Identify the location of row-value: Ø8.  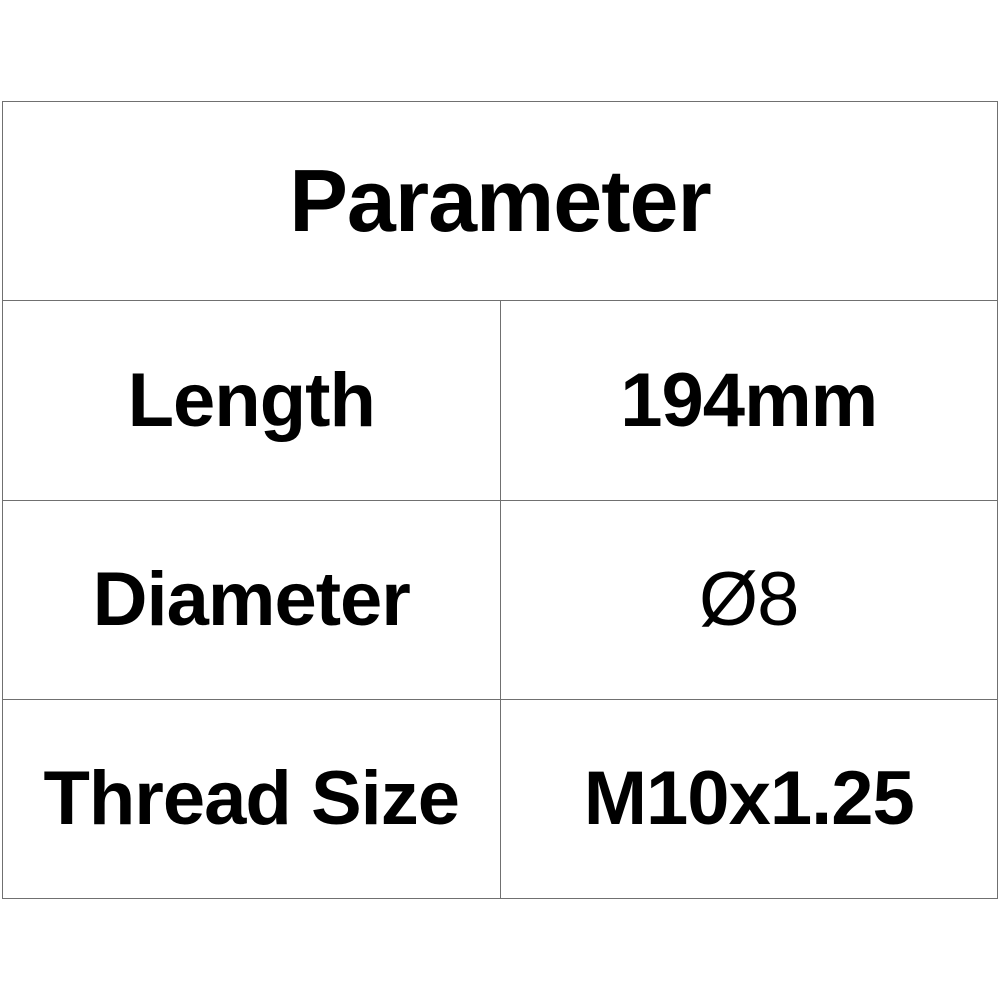
(748, 599).